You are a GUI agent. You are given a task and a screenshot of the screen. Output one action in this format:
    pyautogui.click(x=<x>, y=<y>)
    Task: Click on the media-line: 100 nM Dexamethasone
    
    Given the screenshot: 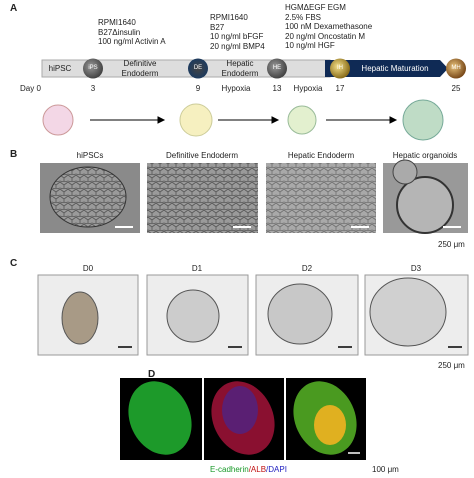 What is the action you would take?
    pyautogui.click(x=329, y=26)
    